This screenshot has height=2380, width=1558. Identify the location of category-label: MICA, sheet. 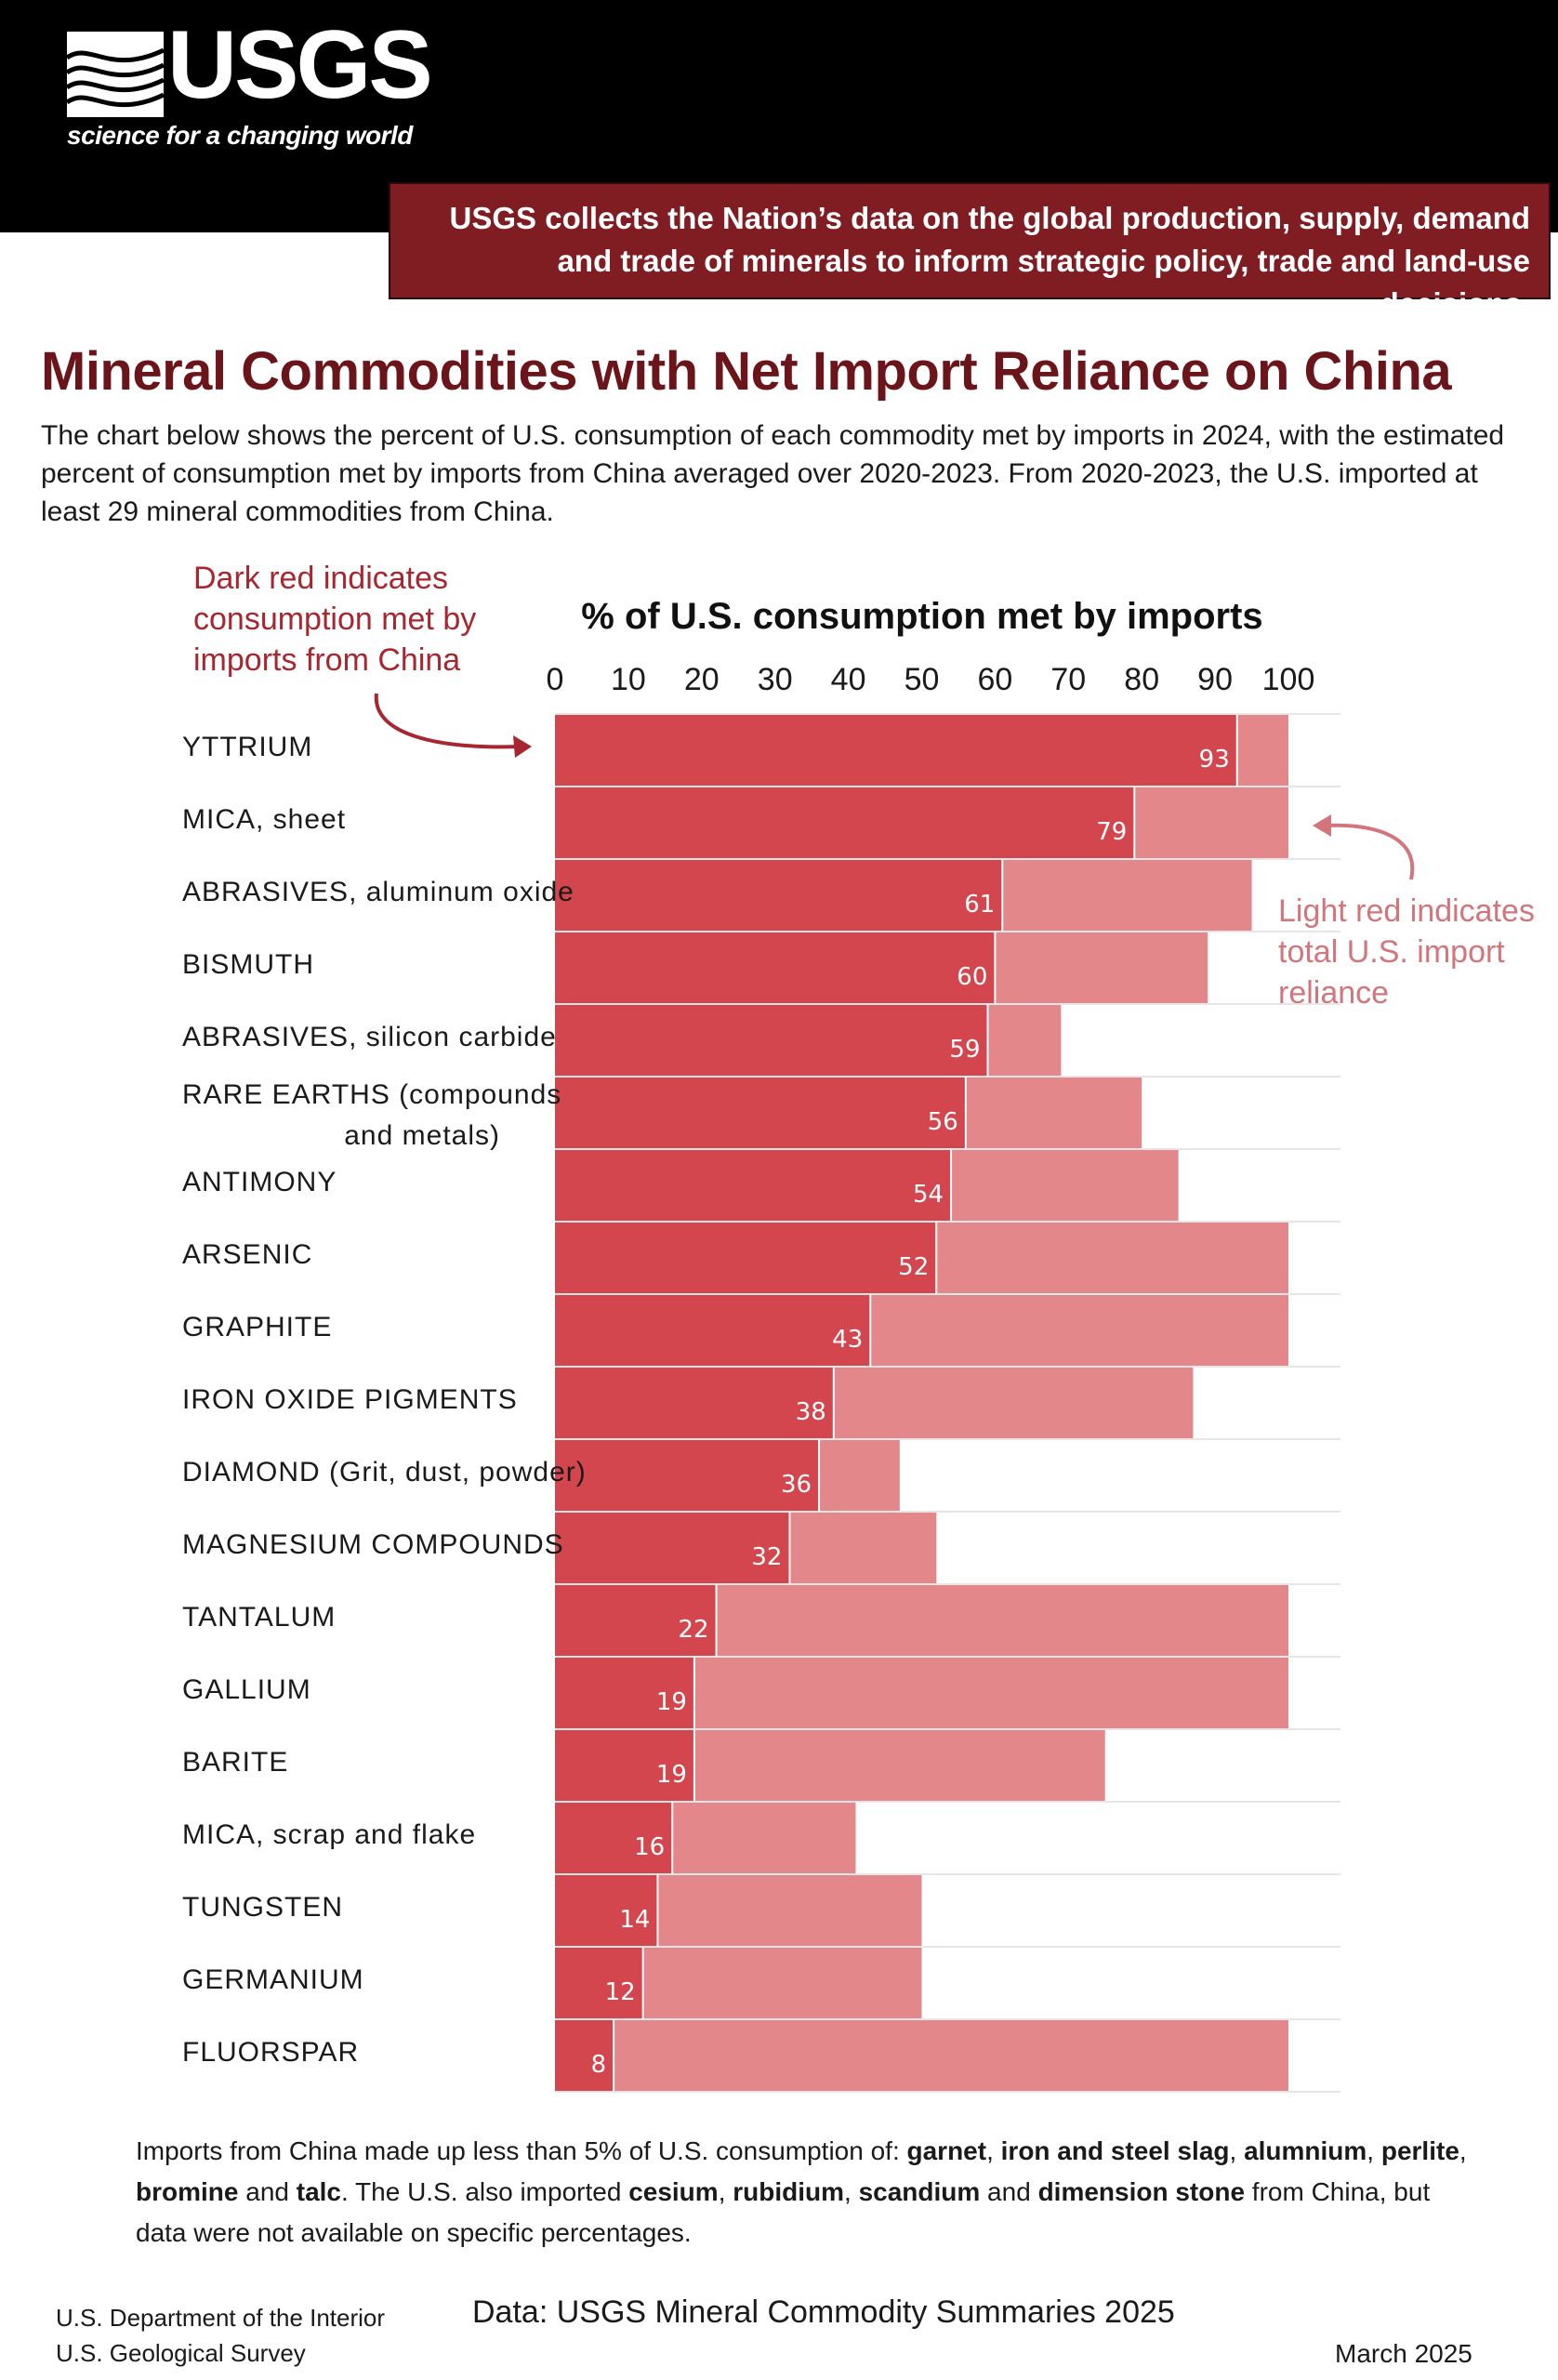
(264, 819).